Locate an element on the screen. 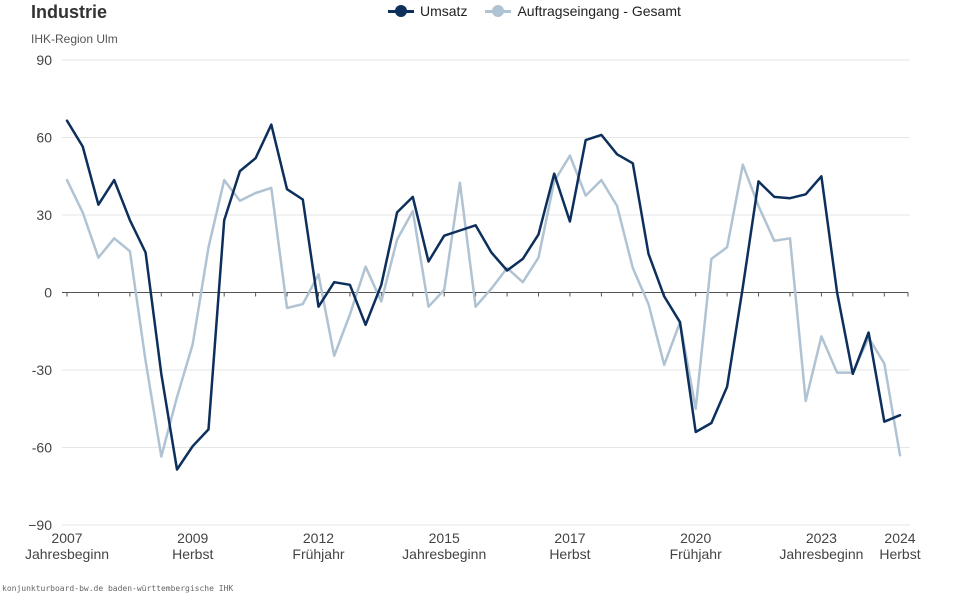 This screenshot has height=596, width=956. y-tick-label: -30 is located at coordinates (42, 370).